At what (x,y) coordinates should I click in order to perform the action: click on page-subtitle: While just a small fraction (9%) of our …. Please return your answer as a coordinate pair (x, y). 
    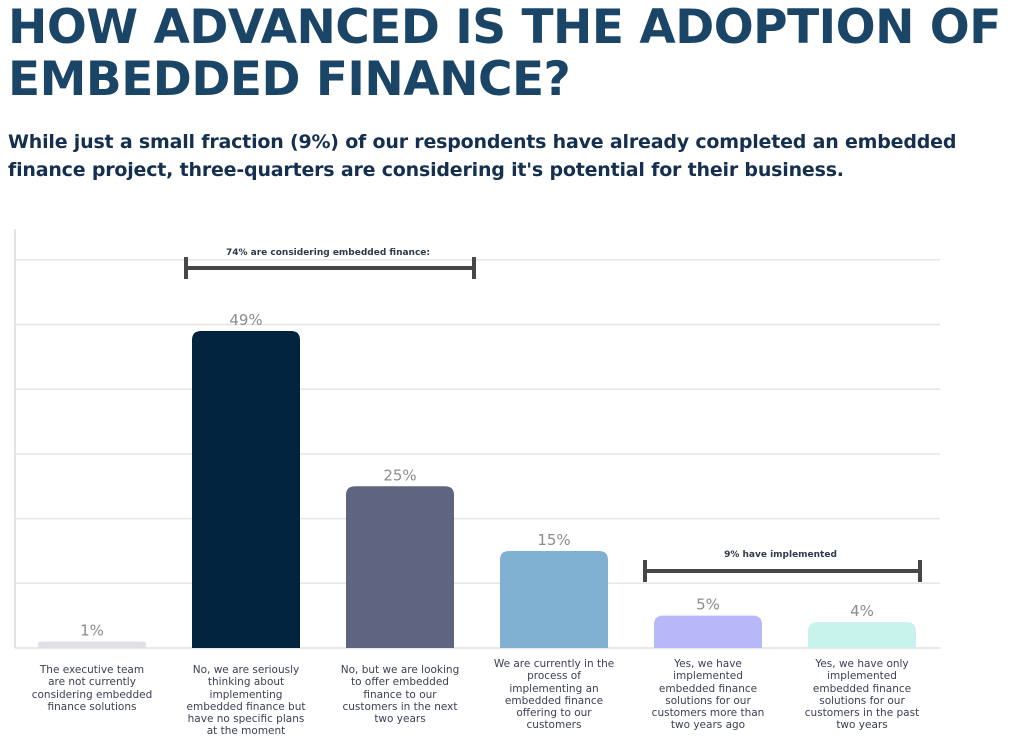
    Looking at the image, I should click on (482, 156).